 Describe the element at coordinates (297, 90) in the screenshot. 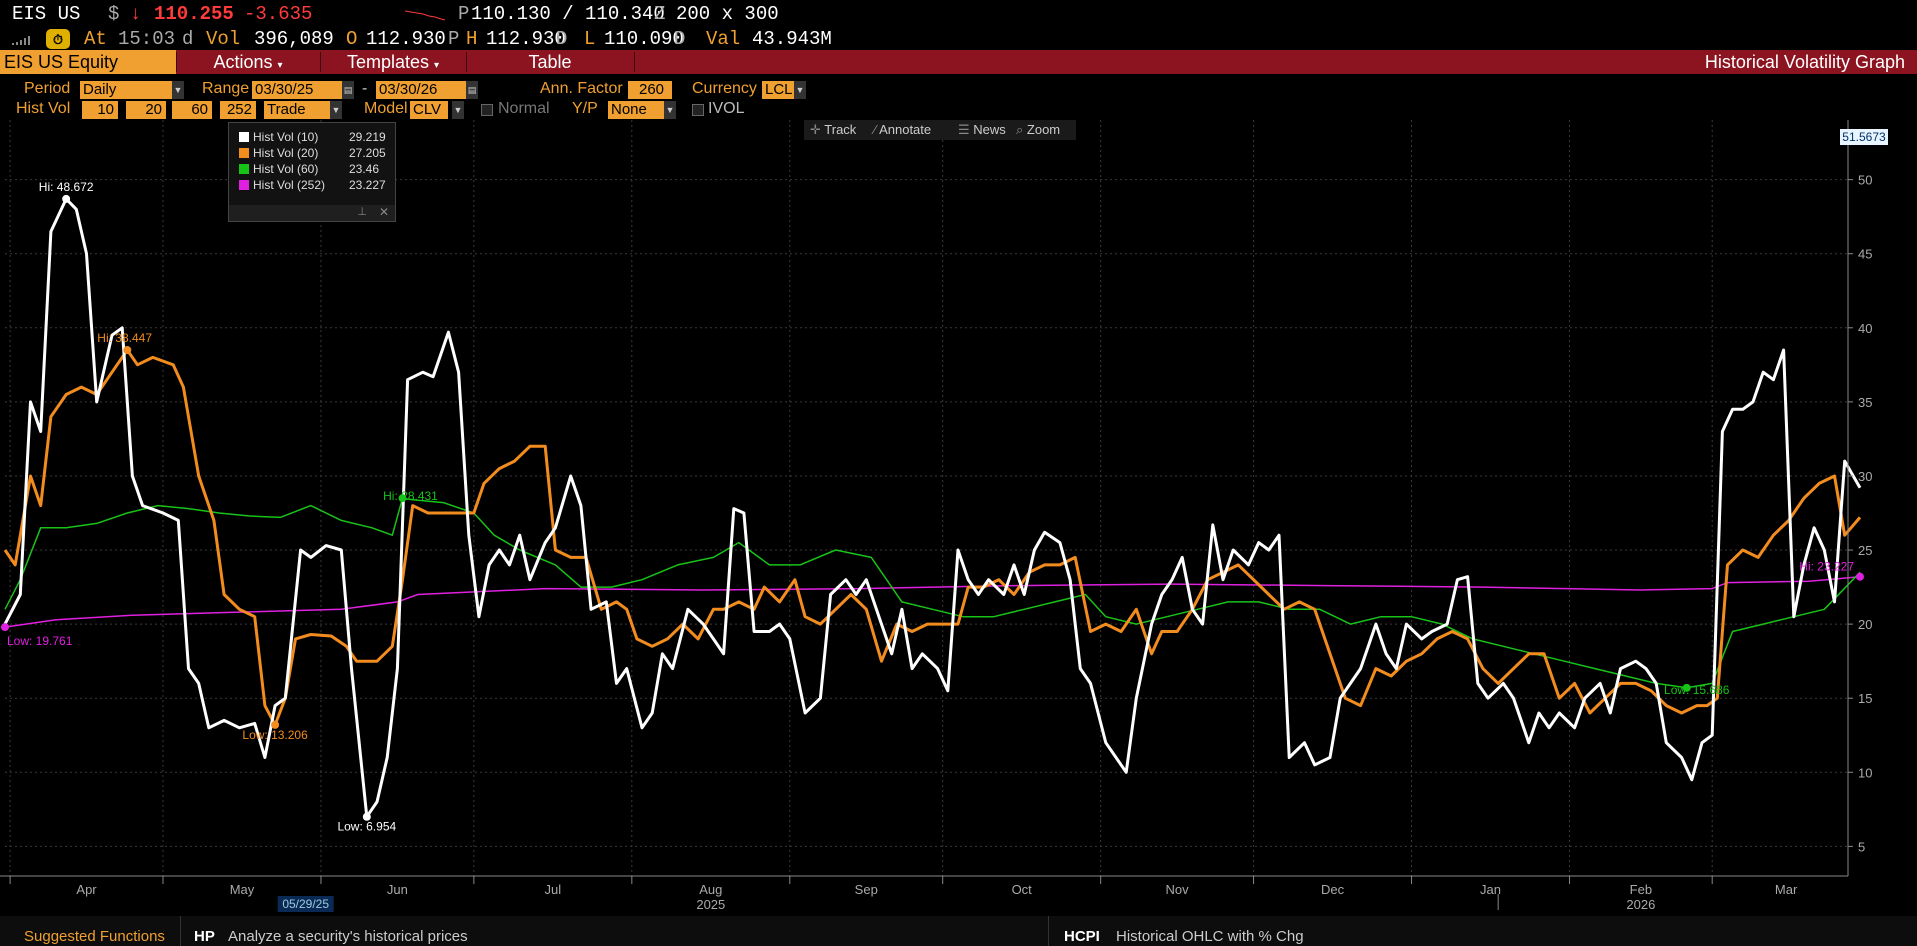

I see `range-start-field: 03/30/25` at that location.